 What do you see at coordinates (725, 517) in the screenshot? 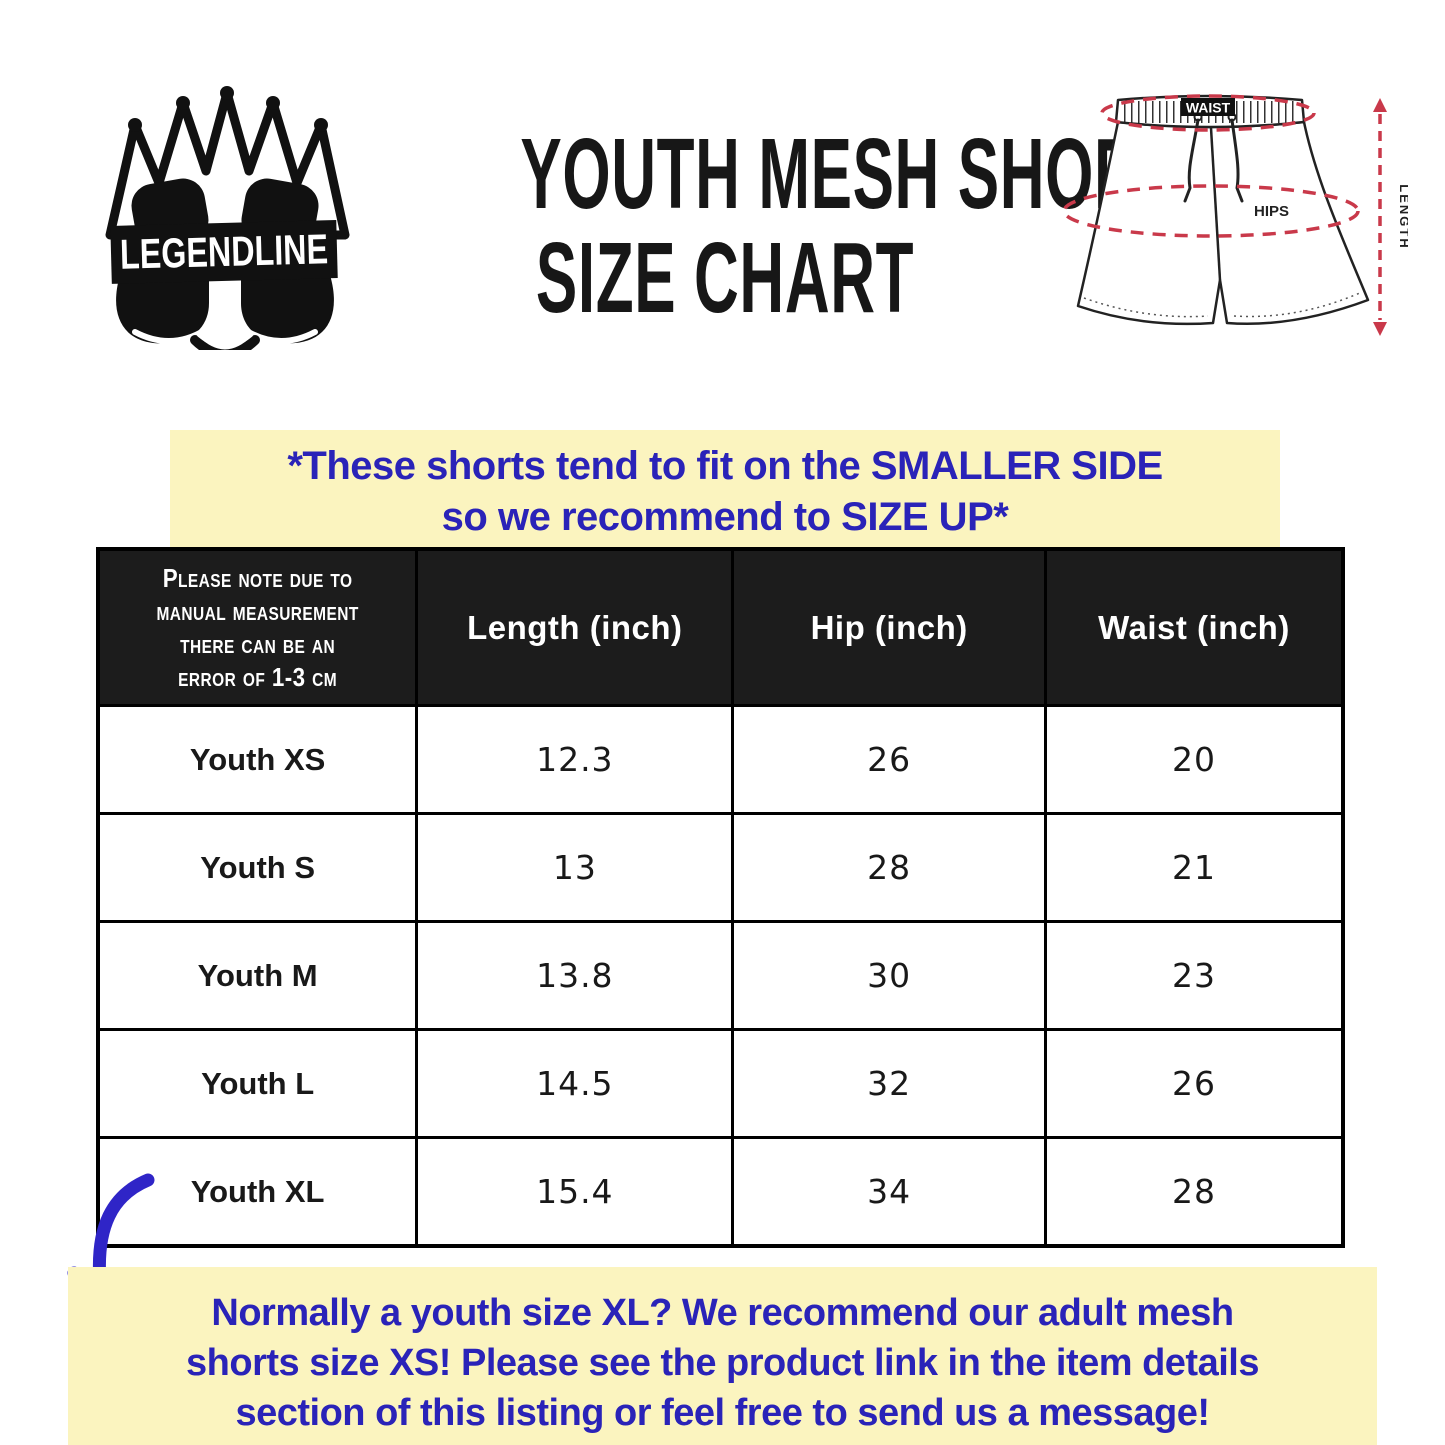
I see `fit-warning-line-2: so we recommend to SIZE UP*` at bounding box center [725, 517].